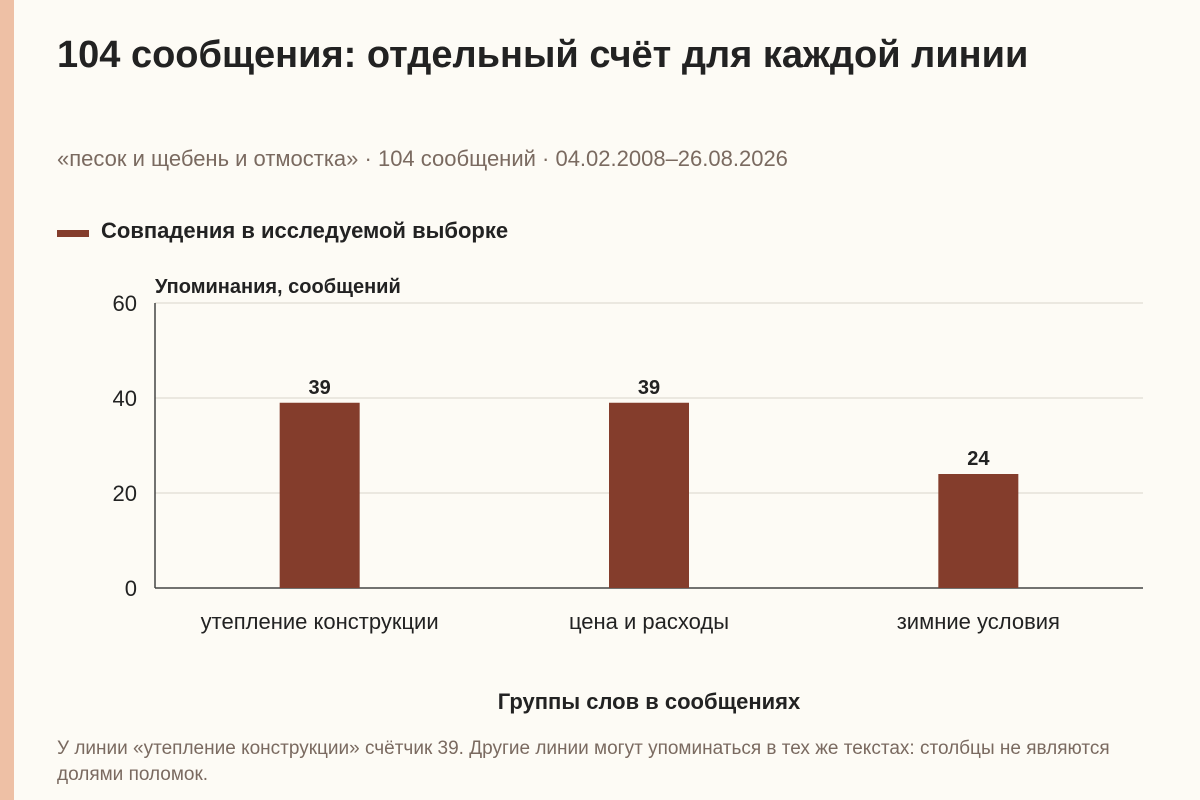 The width and height of the screenshot is (1200, 800). I want to click on side-accent-strip, so click(7, 400).